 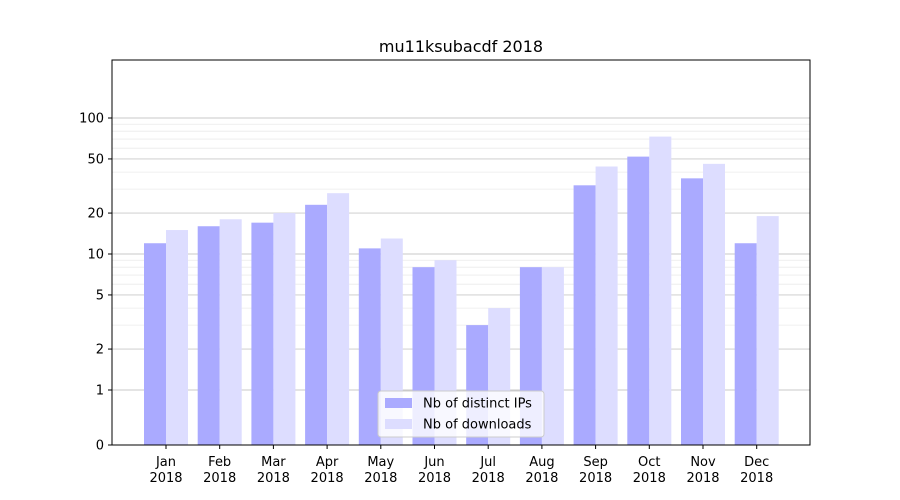 What do you see at coordinates (649, 462) in the screenshot?
I see `x-tick-label-month: Oct` at bounding box center [649, 462].